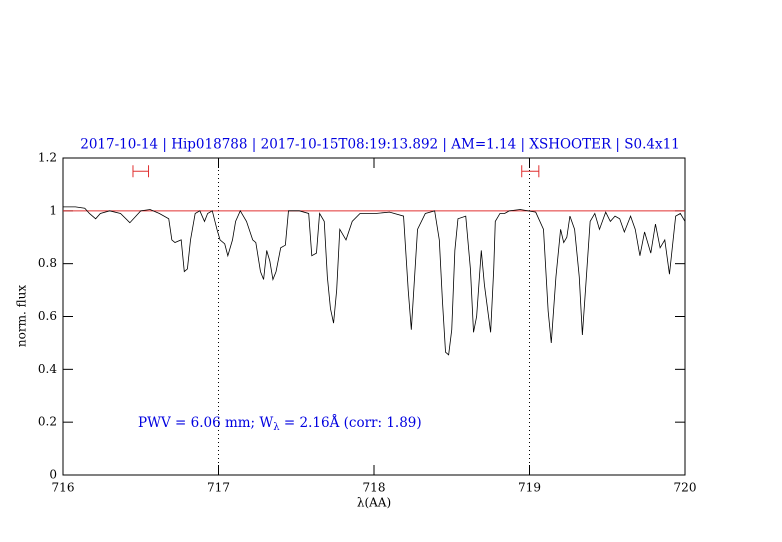 The height and width of the screenshot is (542, 782). Describe the element at coordinates (47, 316) in the screenshot. I see `y-tick-label: 0.6` at that location.